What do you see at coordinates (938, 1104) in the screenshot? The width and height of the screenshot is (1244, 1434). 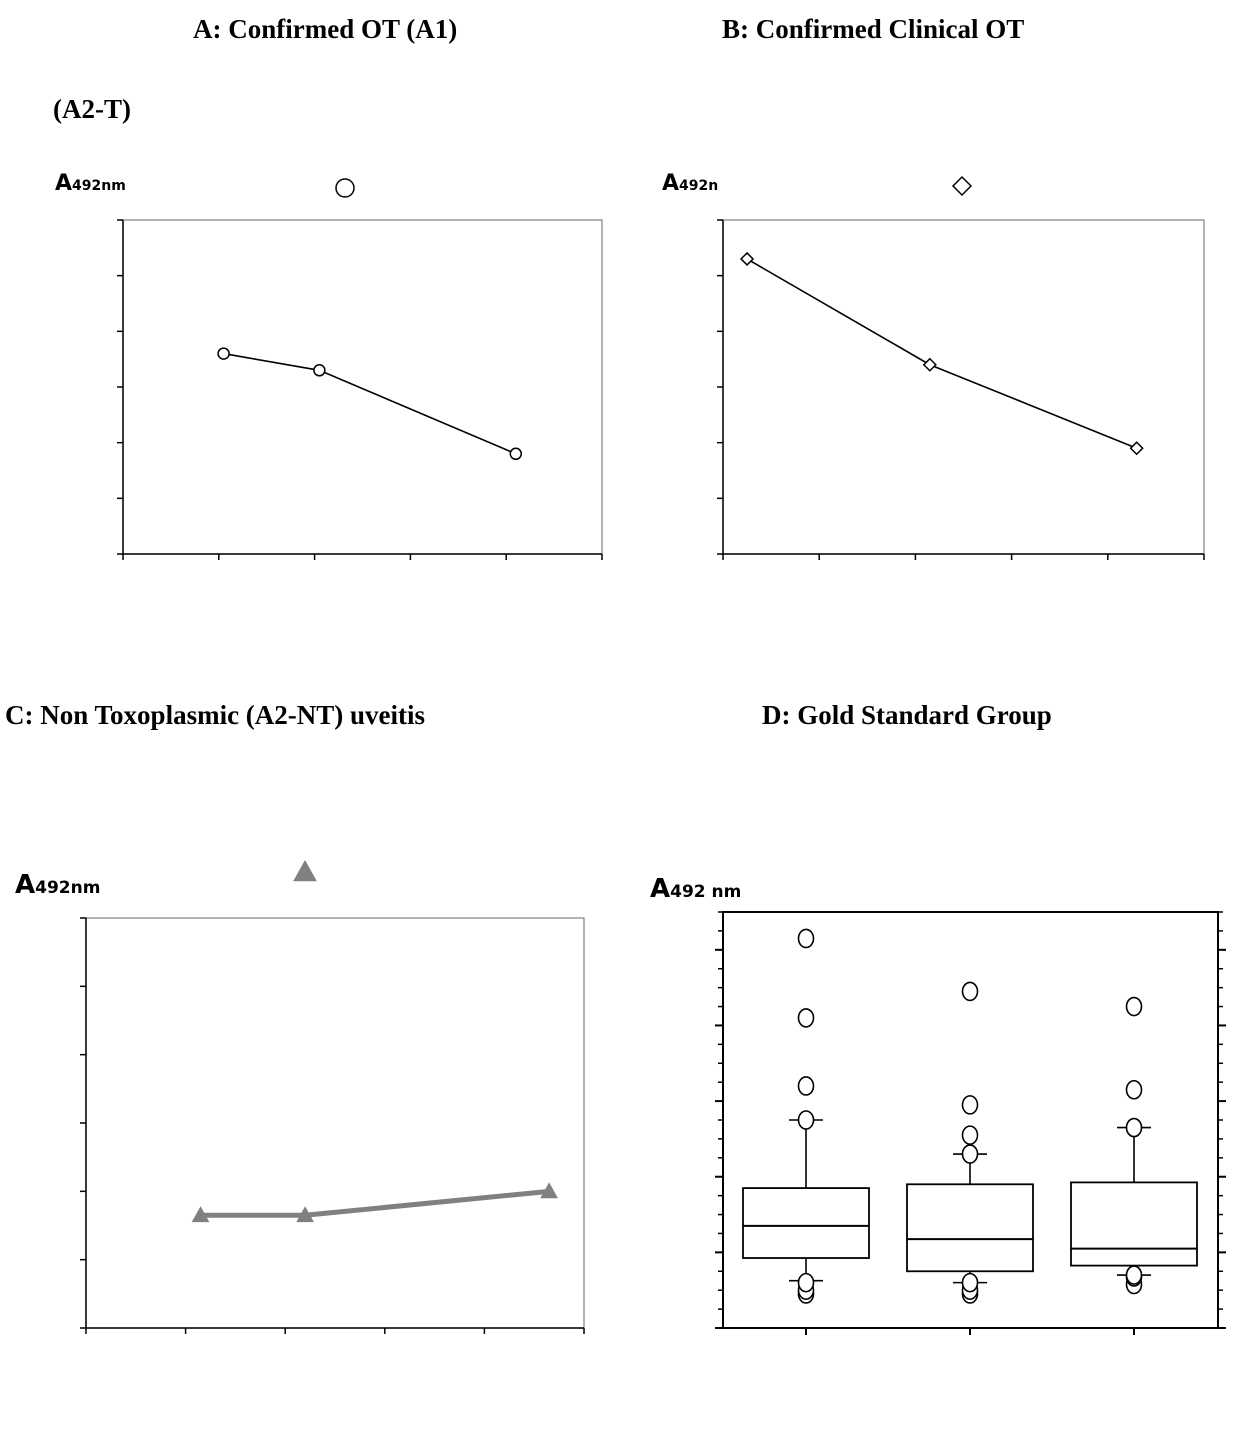 I see `chart-panel-d: A492 nm` at bounding box center [938, 1104].